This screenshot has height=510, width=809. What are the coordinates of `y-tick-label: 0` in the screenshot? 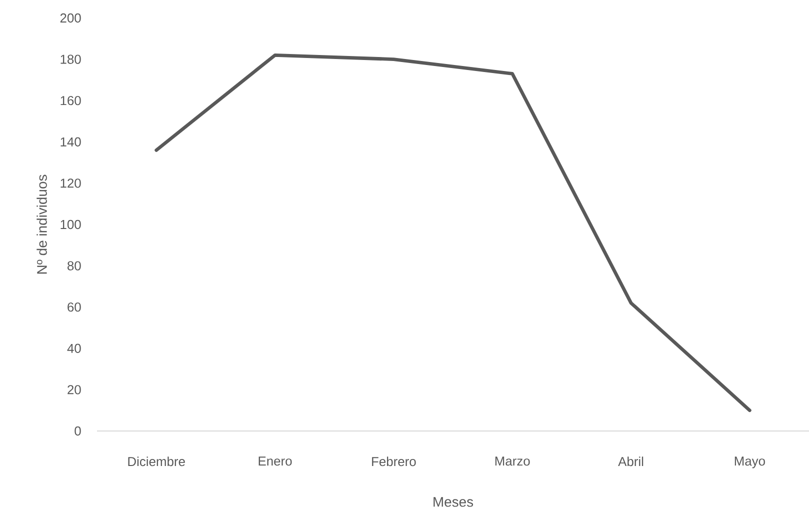 It's located at (77, 431).